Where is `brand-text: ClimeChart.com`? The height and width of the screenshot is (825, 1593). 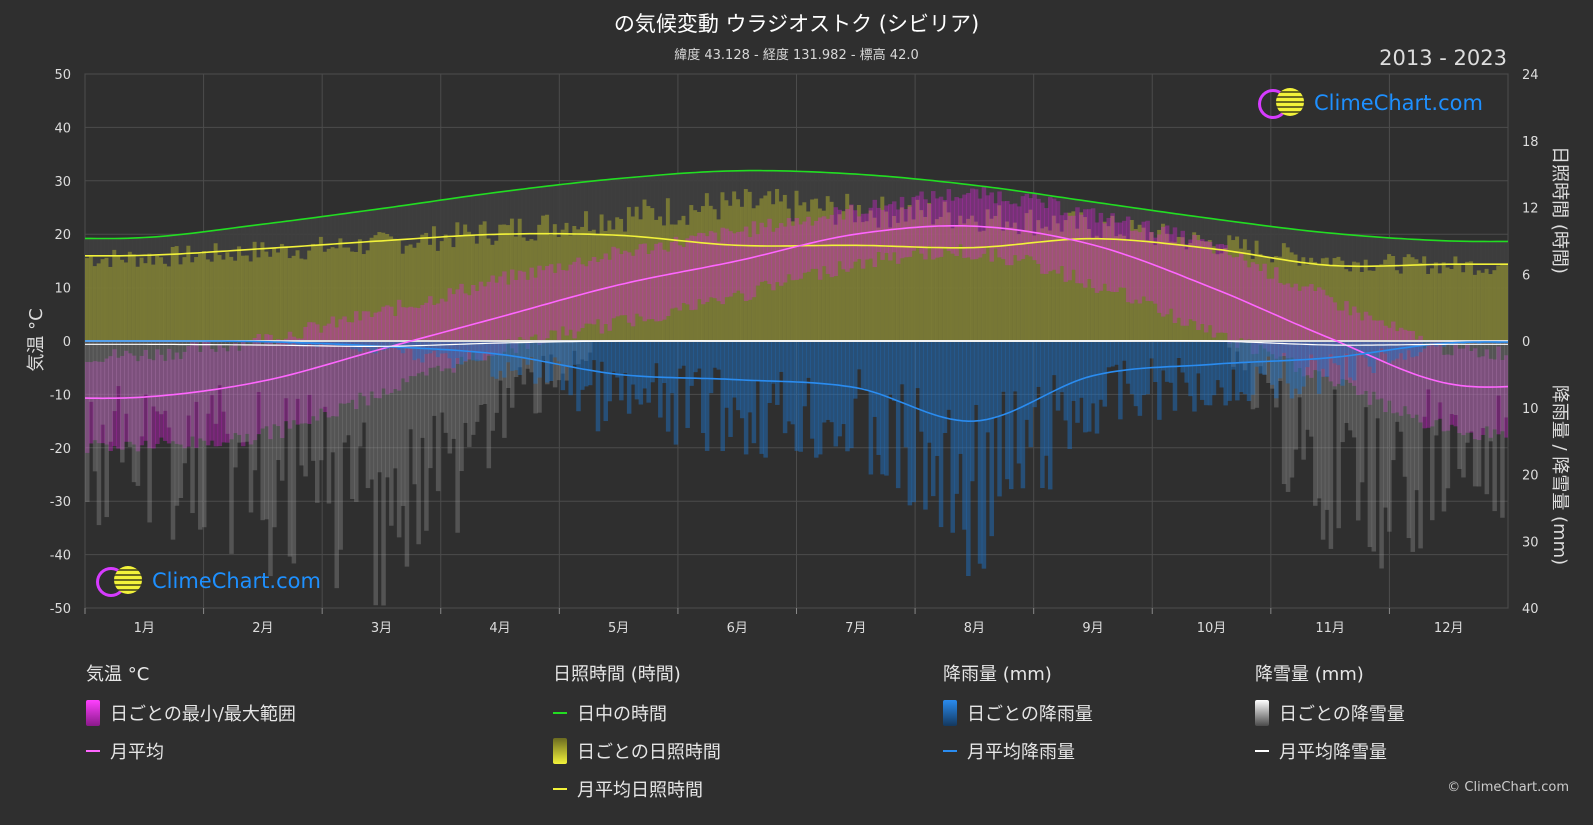 brand-text: ClimeChart.com is located at coordinates (236, 581).